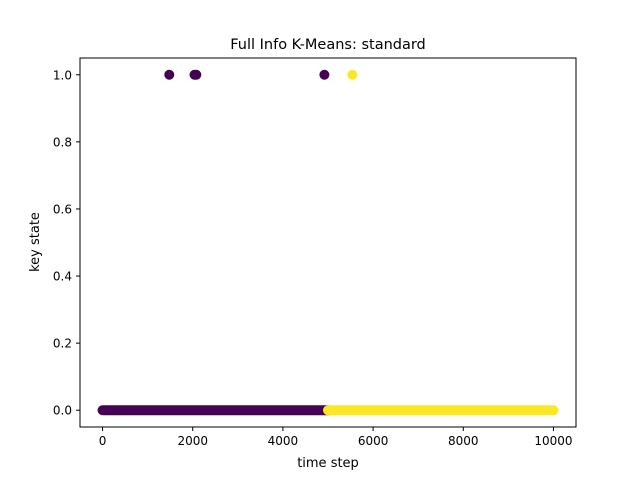 Image resolution: width=640 pixels, height=485 pixels. I want to click on y-tick-label: 0.4, so click(62, 277).